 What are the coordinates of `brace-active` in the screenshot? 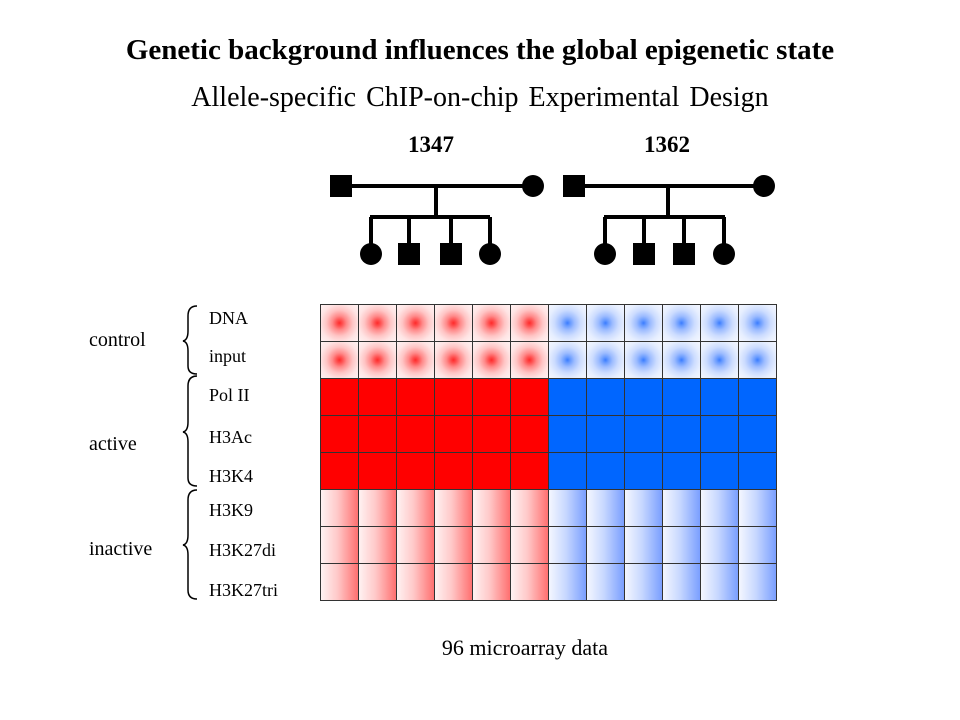 It's located at (190, 431).